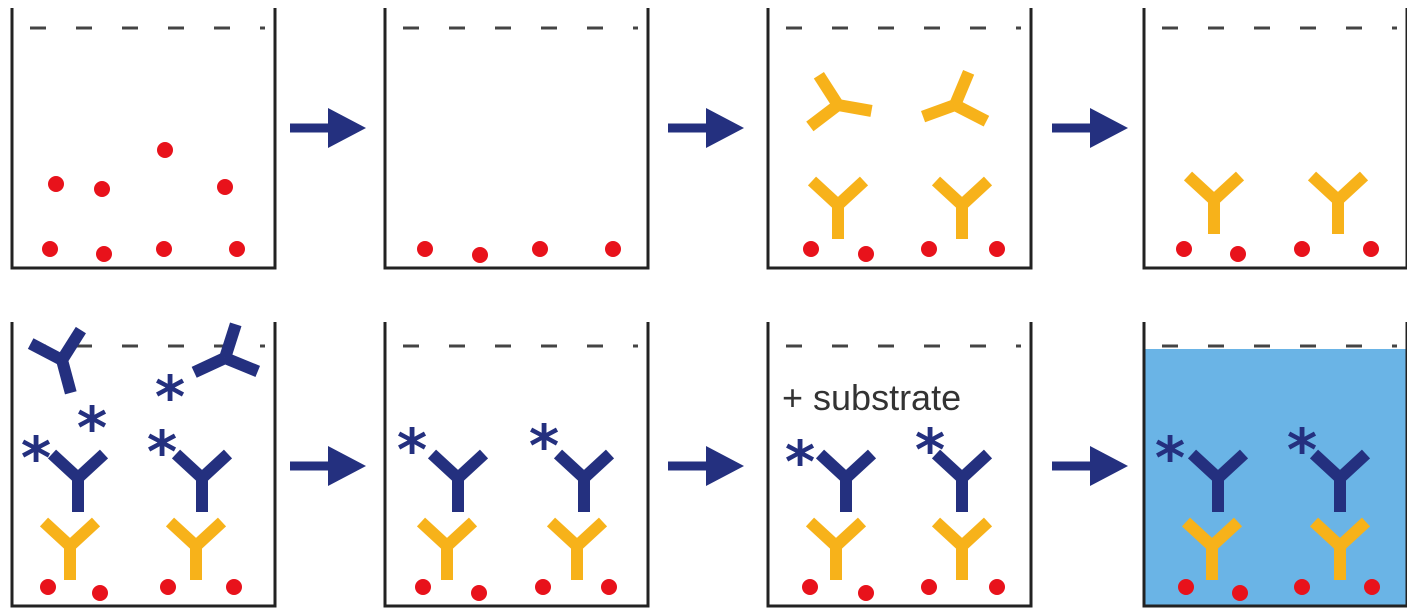 The width and height of the screenshot is (1407, 610). Describe the element at coordinates (1275, 477) in the screenshot. I see `substrate-fill` at that location.